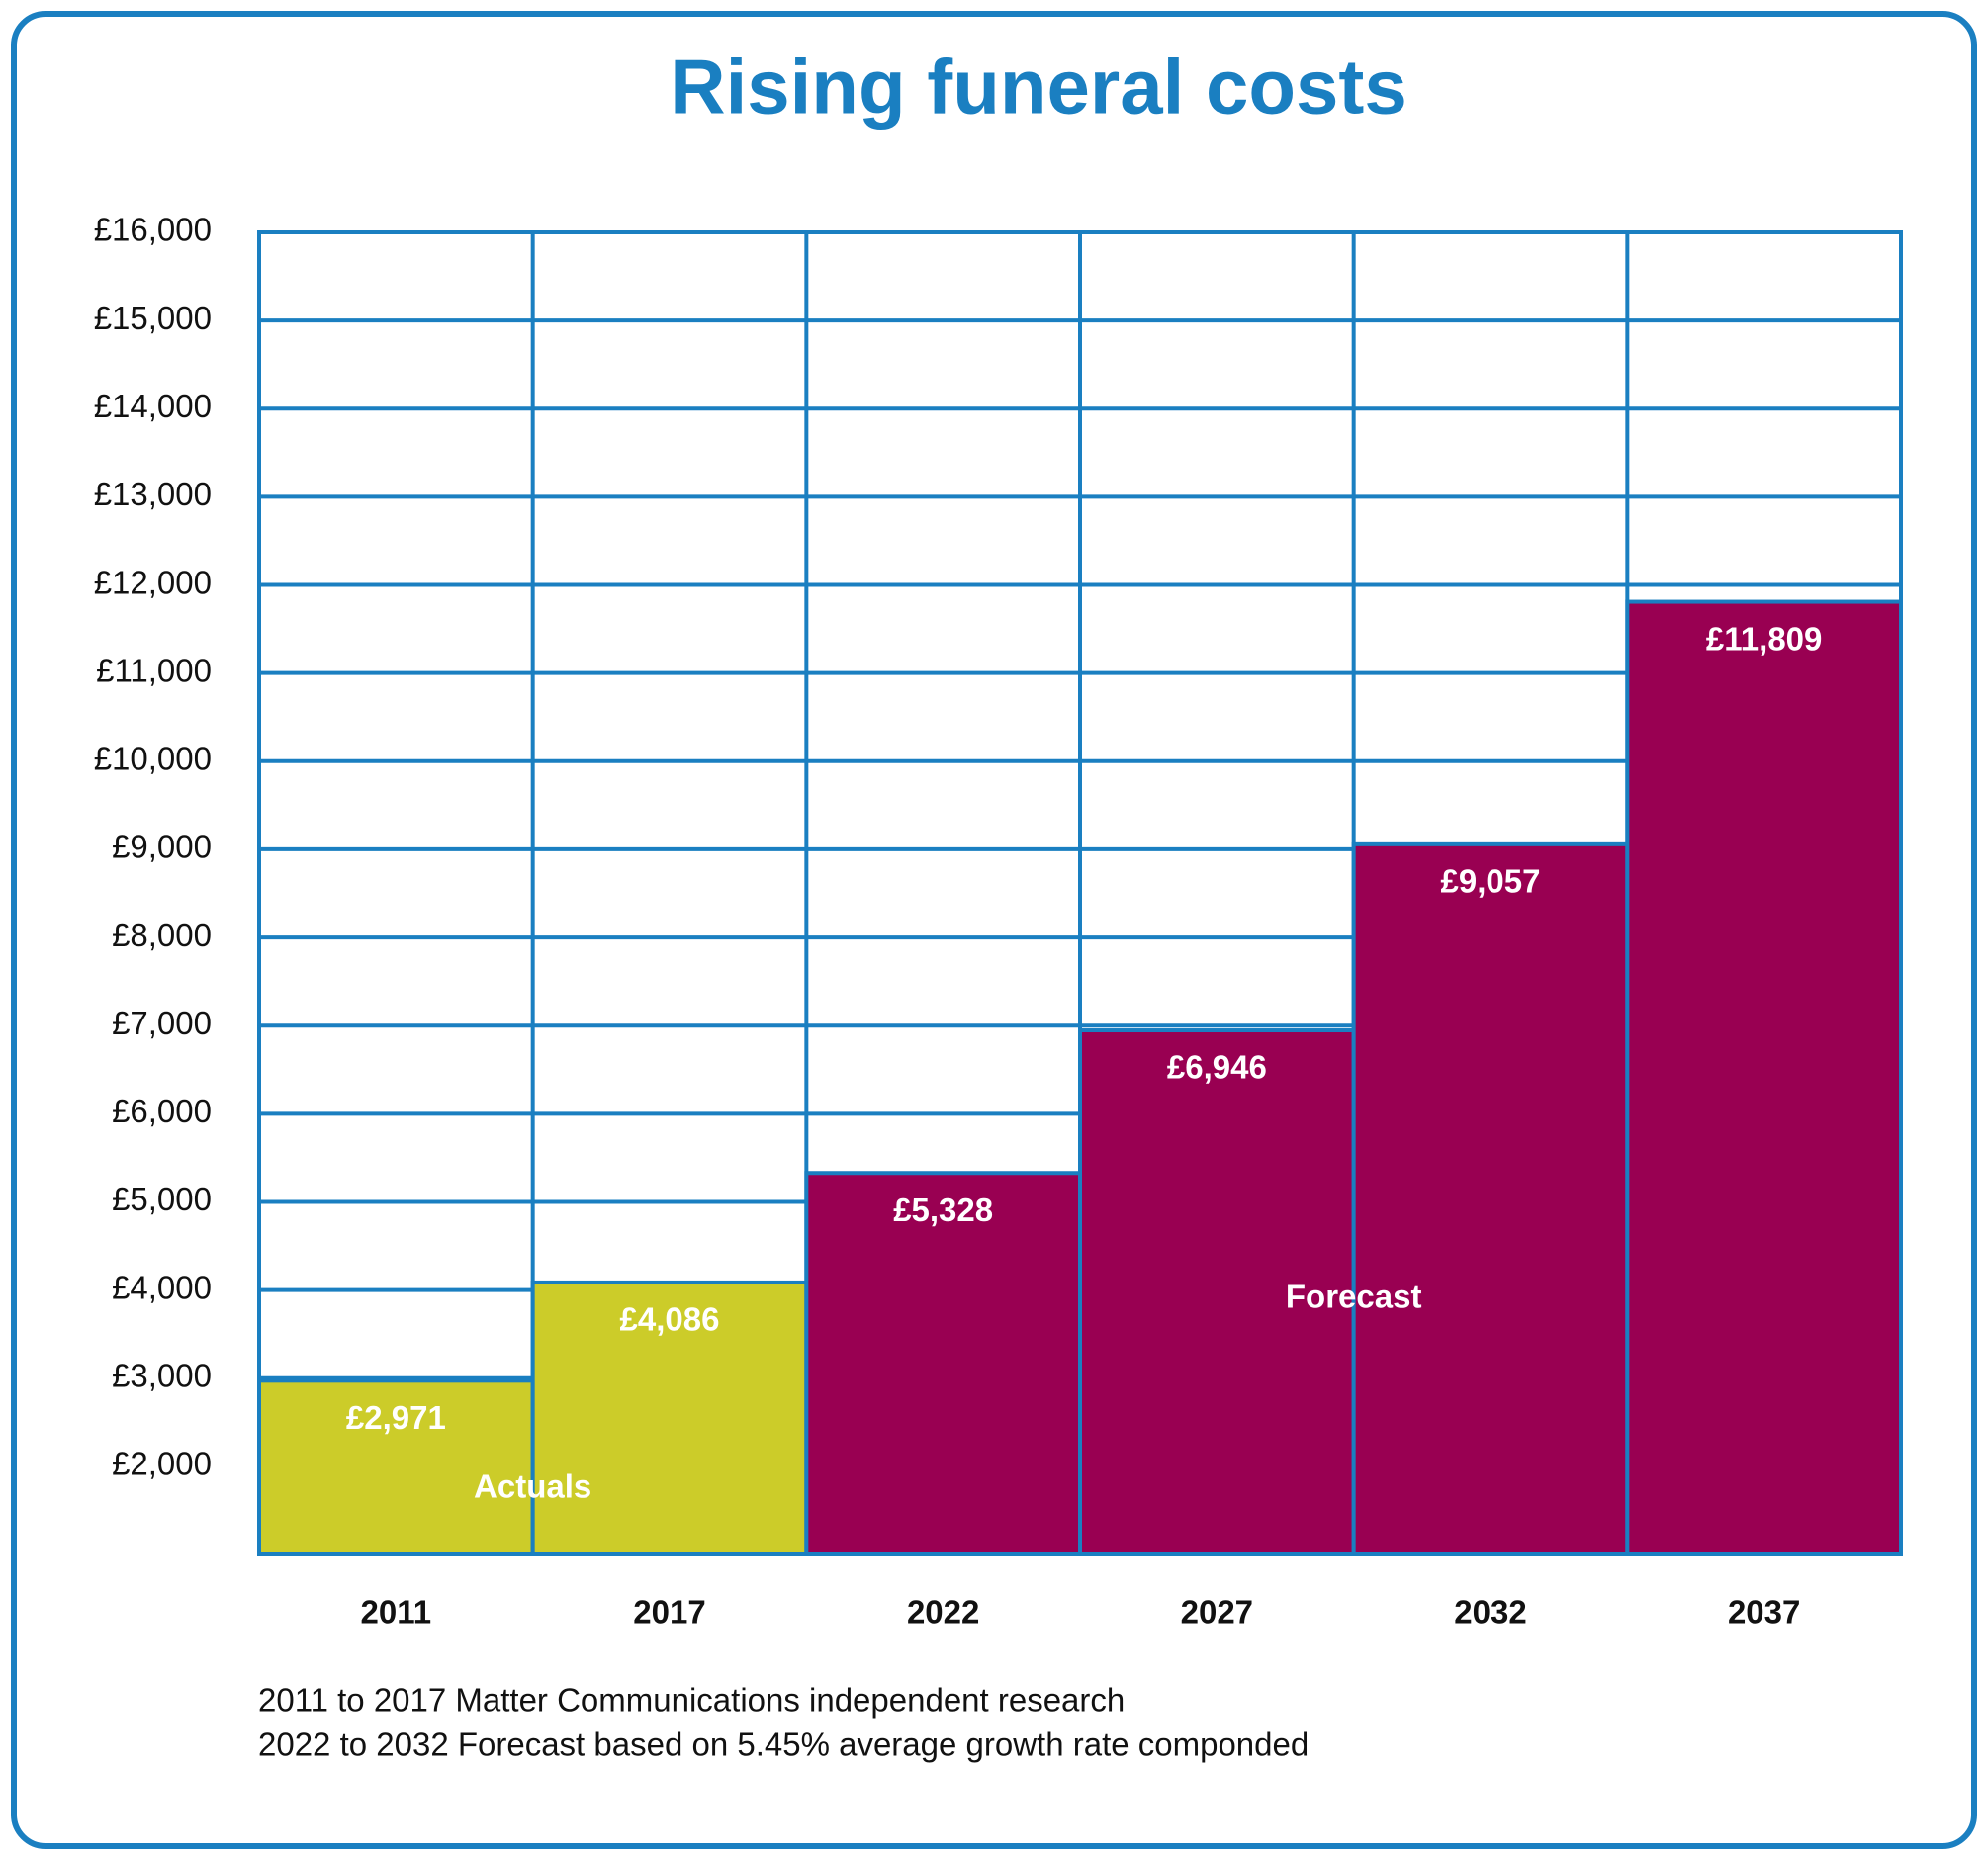 Image resolution: width=1988 pixels, height=1860 pixels. I want to click on y-tick-label: £16,000, so click(153, 230).